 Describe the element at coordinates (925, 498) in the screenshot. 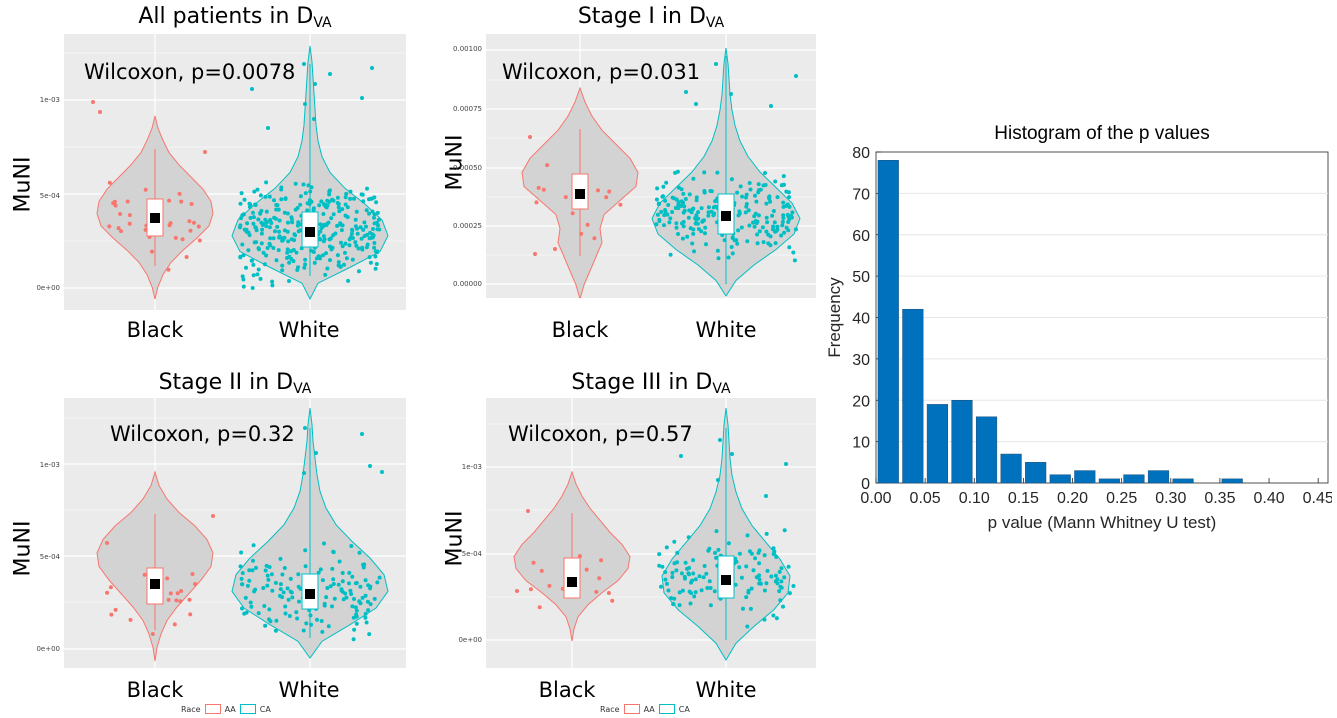

I see `x-tick-label: 0.05` at that location.